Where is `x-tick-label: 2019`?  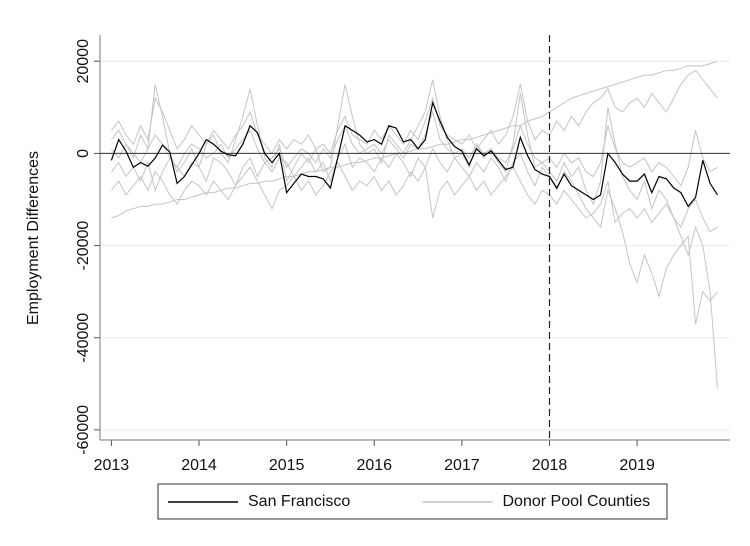
x-tick-label: 2019 is located at coordinates (637, 465).